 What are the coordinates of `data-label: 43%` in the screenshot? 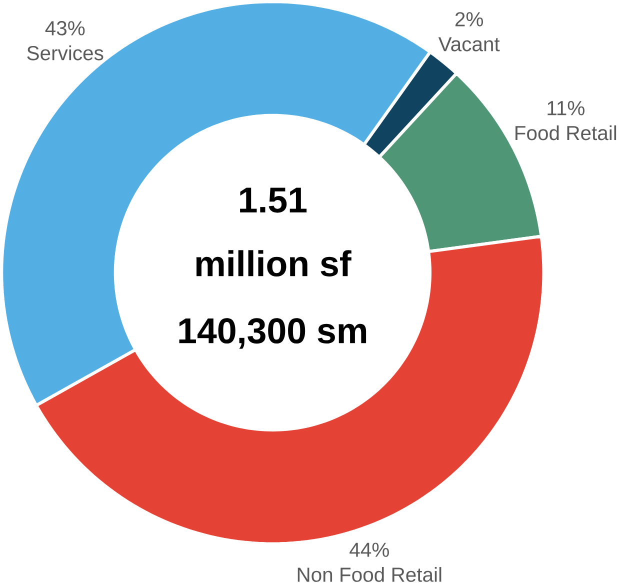 It's located at (65, 28).